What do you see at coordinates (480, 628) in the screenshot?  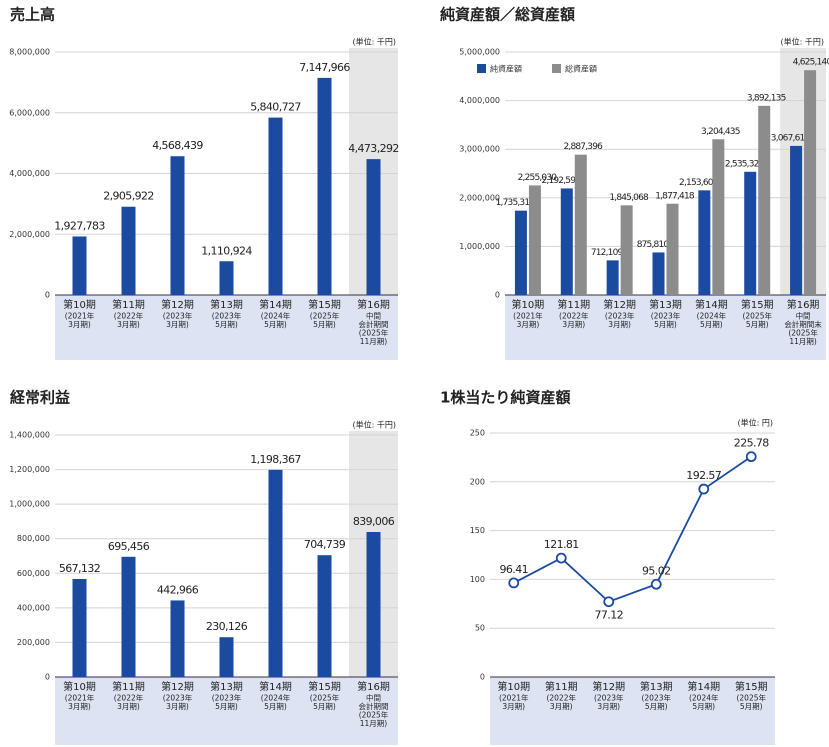 I see `y-tick-label: 50` at bounding box center [480, 628].